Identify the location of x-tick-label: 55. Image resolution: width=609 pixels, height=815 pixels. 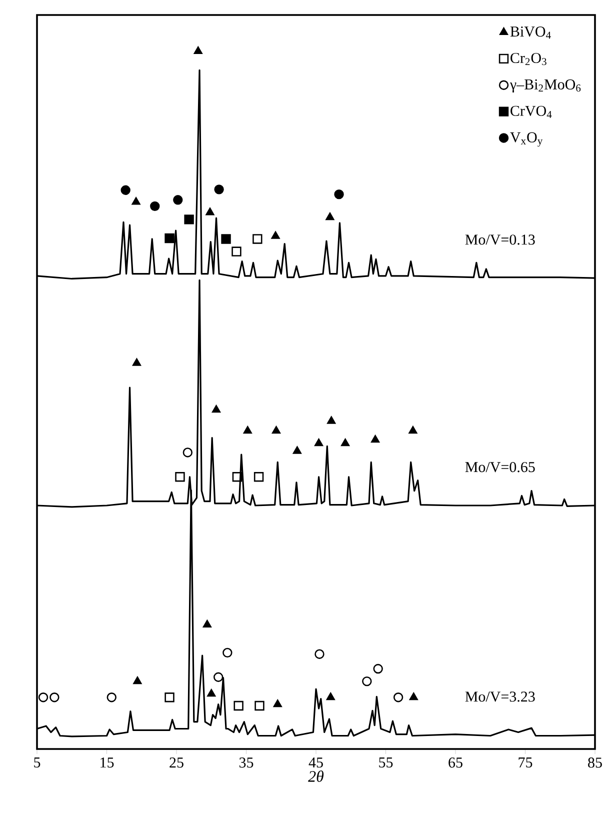
(386, 763).